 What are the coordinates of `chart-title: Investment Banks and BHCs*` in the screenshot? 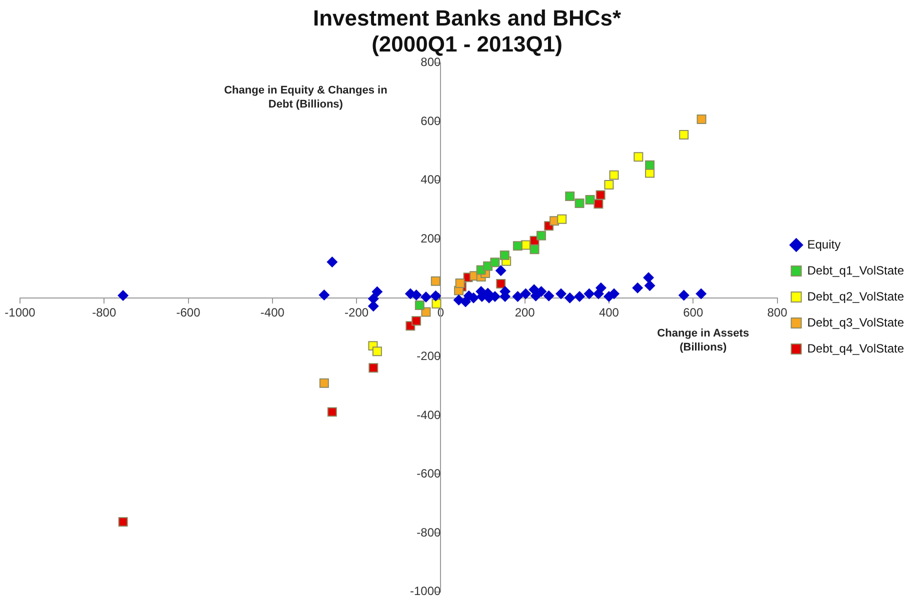 It's located at (467, 17).